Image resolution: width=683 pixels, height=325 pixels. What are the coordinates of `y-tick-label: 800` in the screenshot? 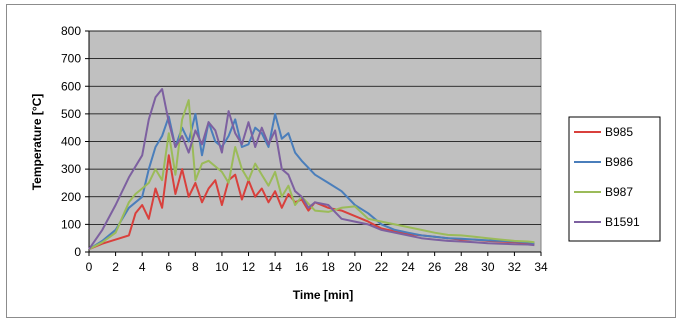 It's located at (71, 31).